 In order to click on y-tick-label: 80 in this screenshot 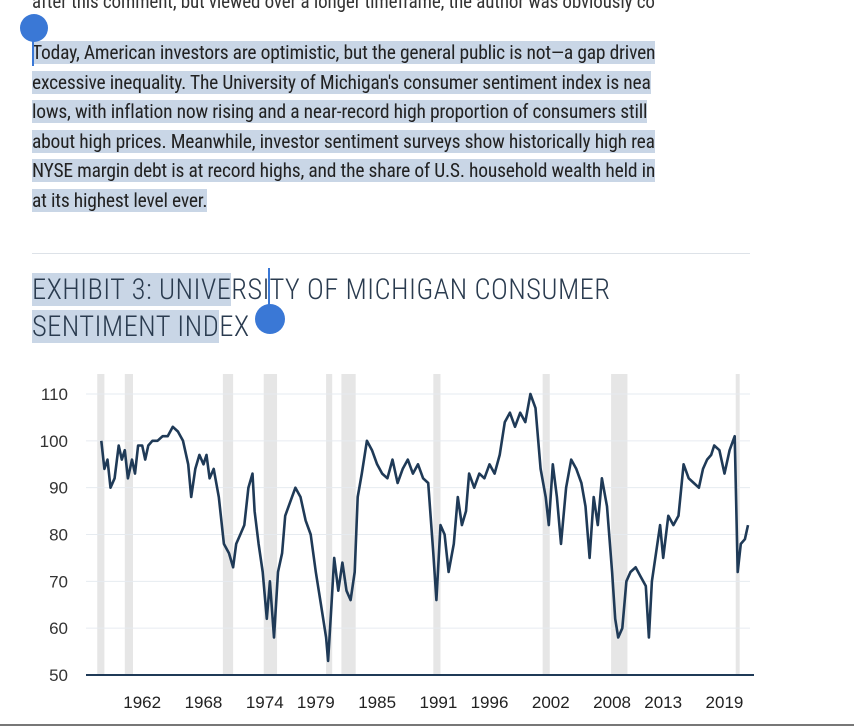, I will do `click(58, 535)`.